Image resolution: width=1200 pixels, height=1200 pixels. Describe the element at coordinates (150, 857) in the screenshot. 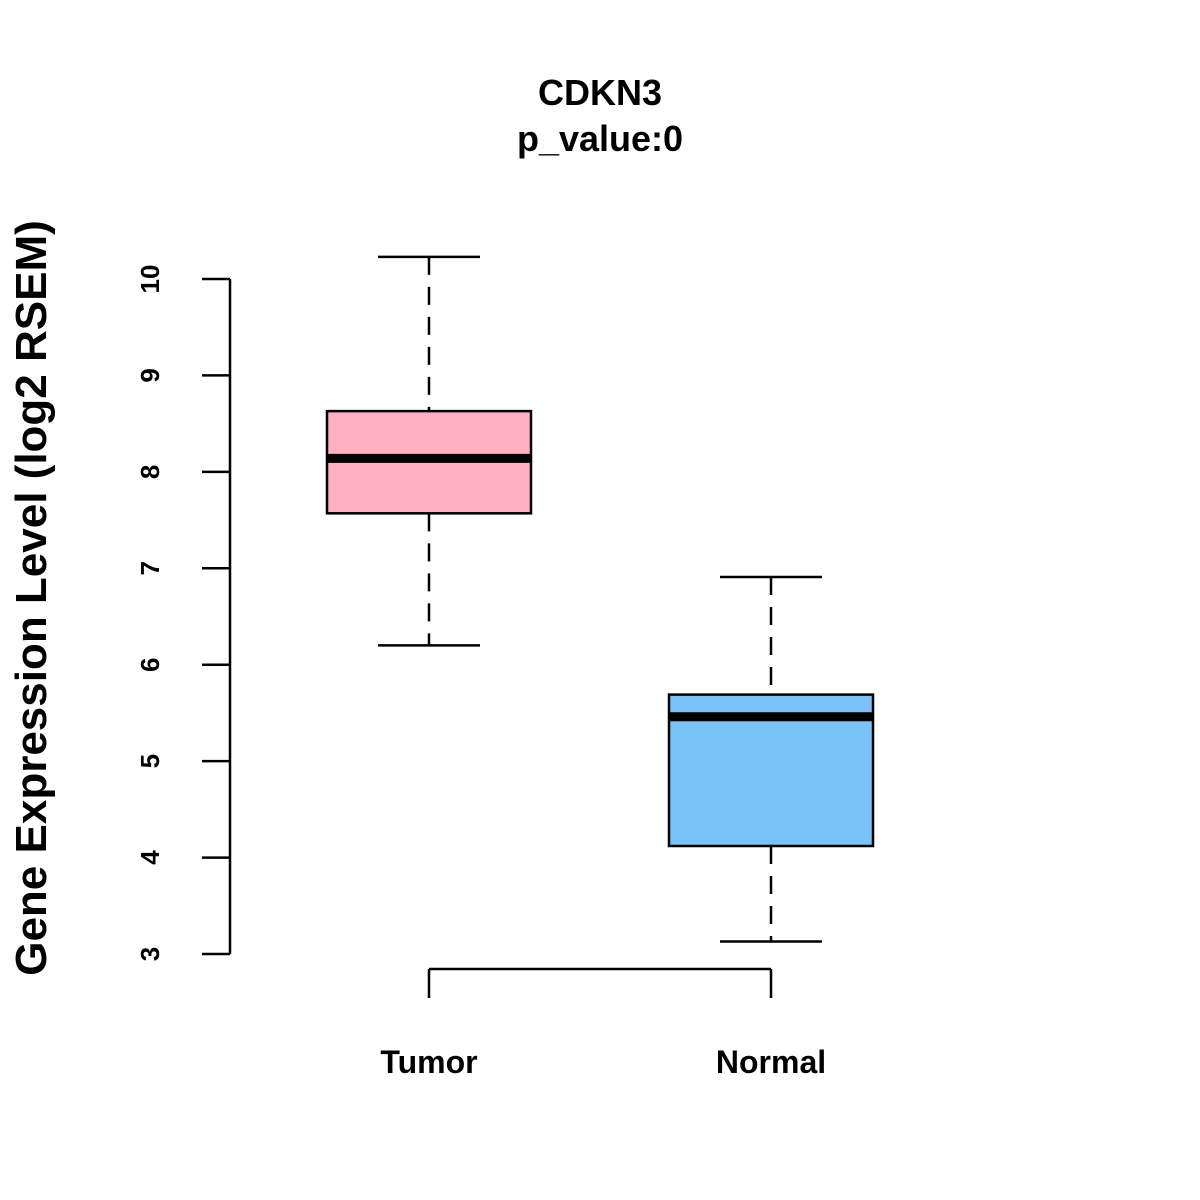

I see `y-tick-label: 4` at that location.